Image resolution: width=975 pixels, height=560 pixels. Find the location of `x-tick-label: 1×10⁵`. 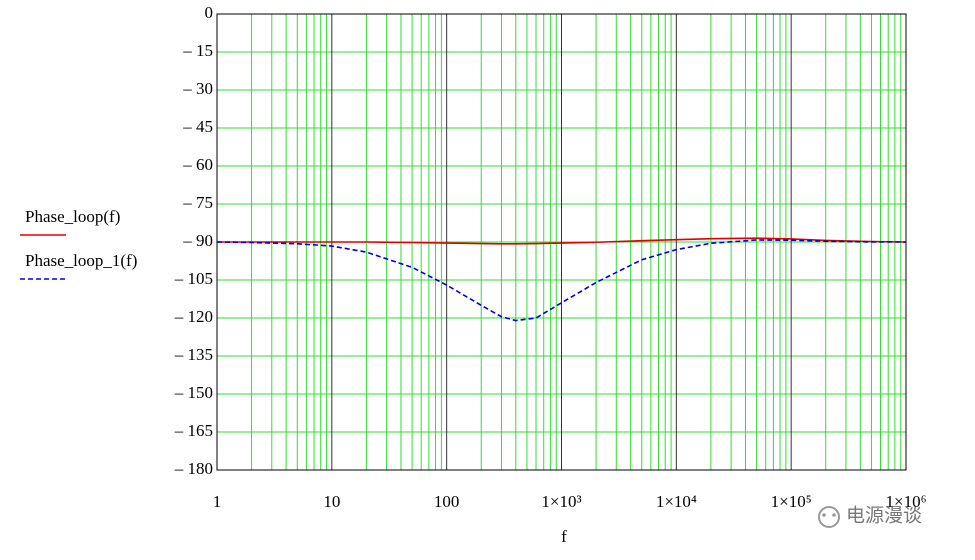

x-tick-label: 1×10⁵ is located at coordinates (791, 501).